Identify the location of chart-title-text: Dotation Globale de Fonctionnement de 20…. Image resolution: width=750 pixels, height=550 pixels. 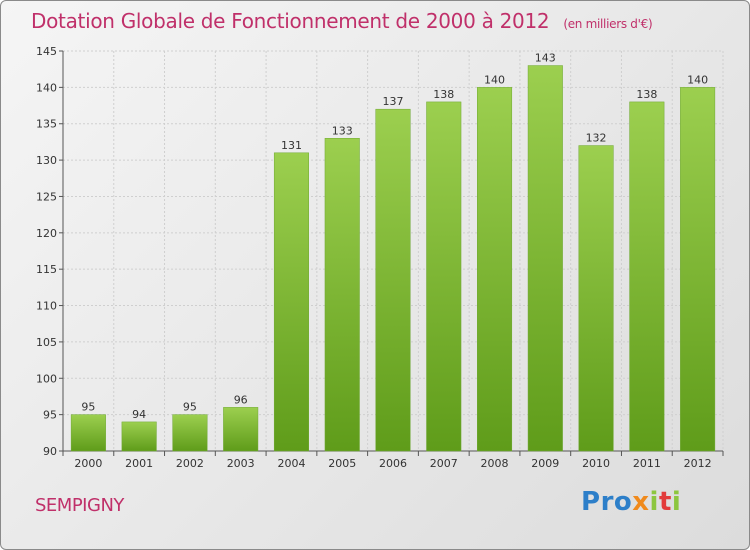
(290, 21).